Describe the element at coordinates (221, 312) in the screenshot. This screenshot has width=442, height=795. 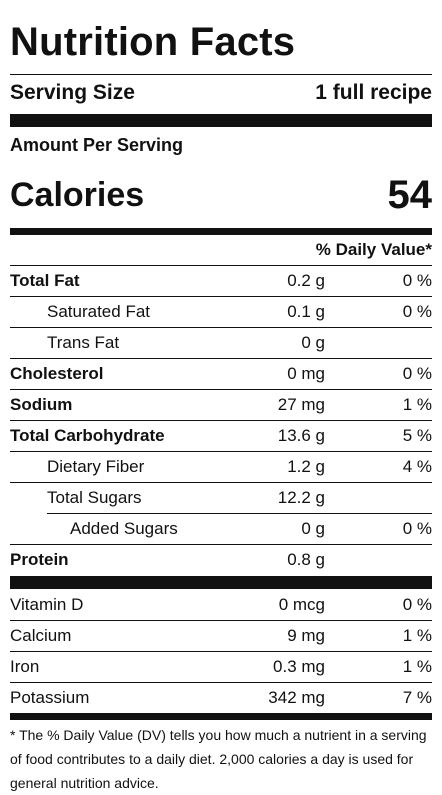
I see `nutrient-row-saturated-fat: Saturated Fat 0.1 g 0 %` at that location.